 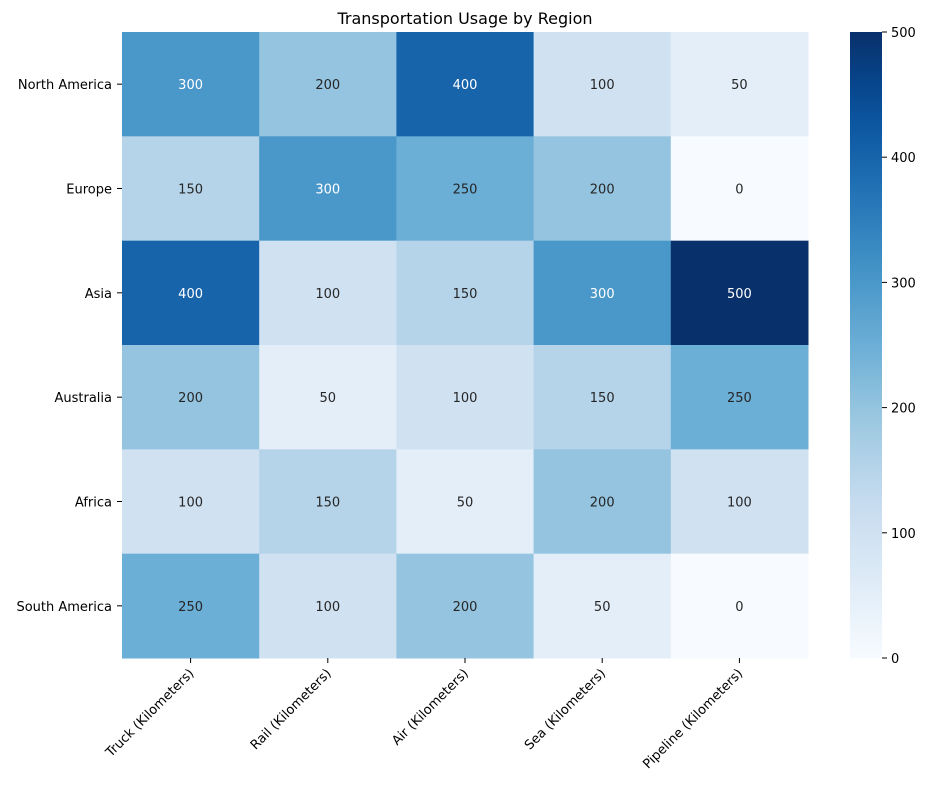 What do you see at coordinates (64, 607) in the screenshot?
I see `y-tick-label: South America` at bounding box center [64, 607].